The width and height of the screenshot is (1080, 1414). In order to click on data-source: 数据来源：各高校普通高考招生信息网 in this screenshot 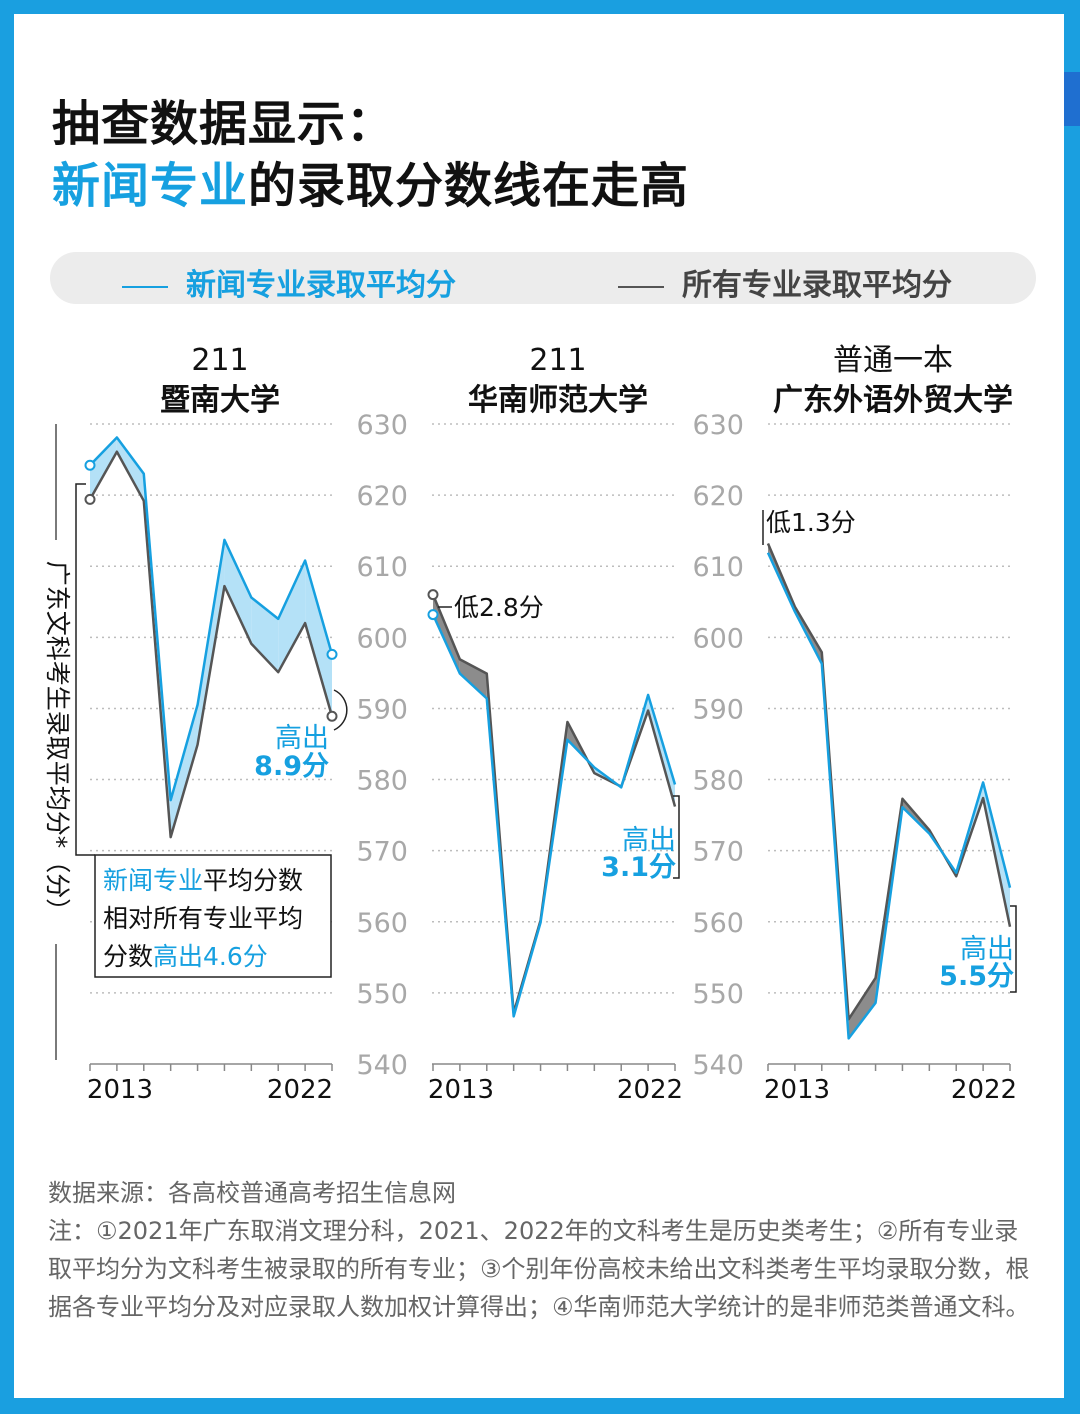, I will do `click(252, 1193)`.